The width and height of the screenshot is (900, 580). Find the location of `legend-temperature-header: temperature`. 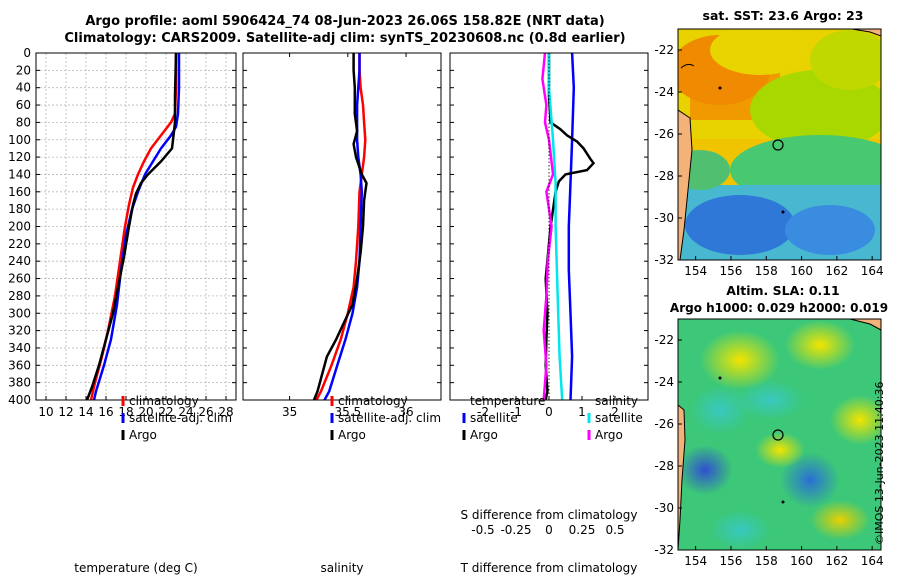

legend-temperature-header: temperature is located at coordinates (507, 401).